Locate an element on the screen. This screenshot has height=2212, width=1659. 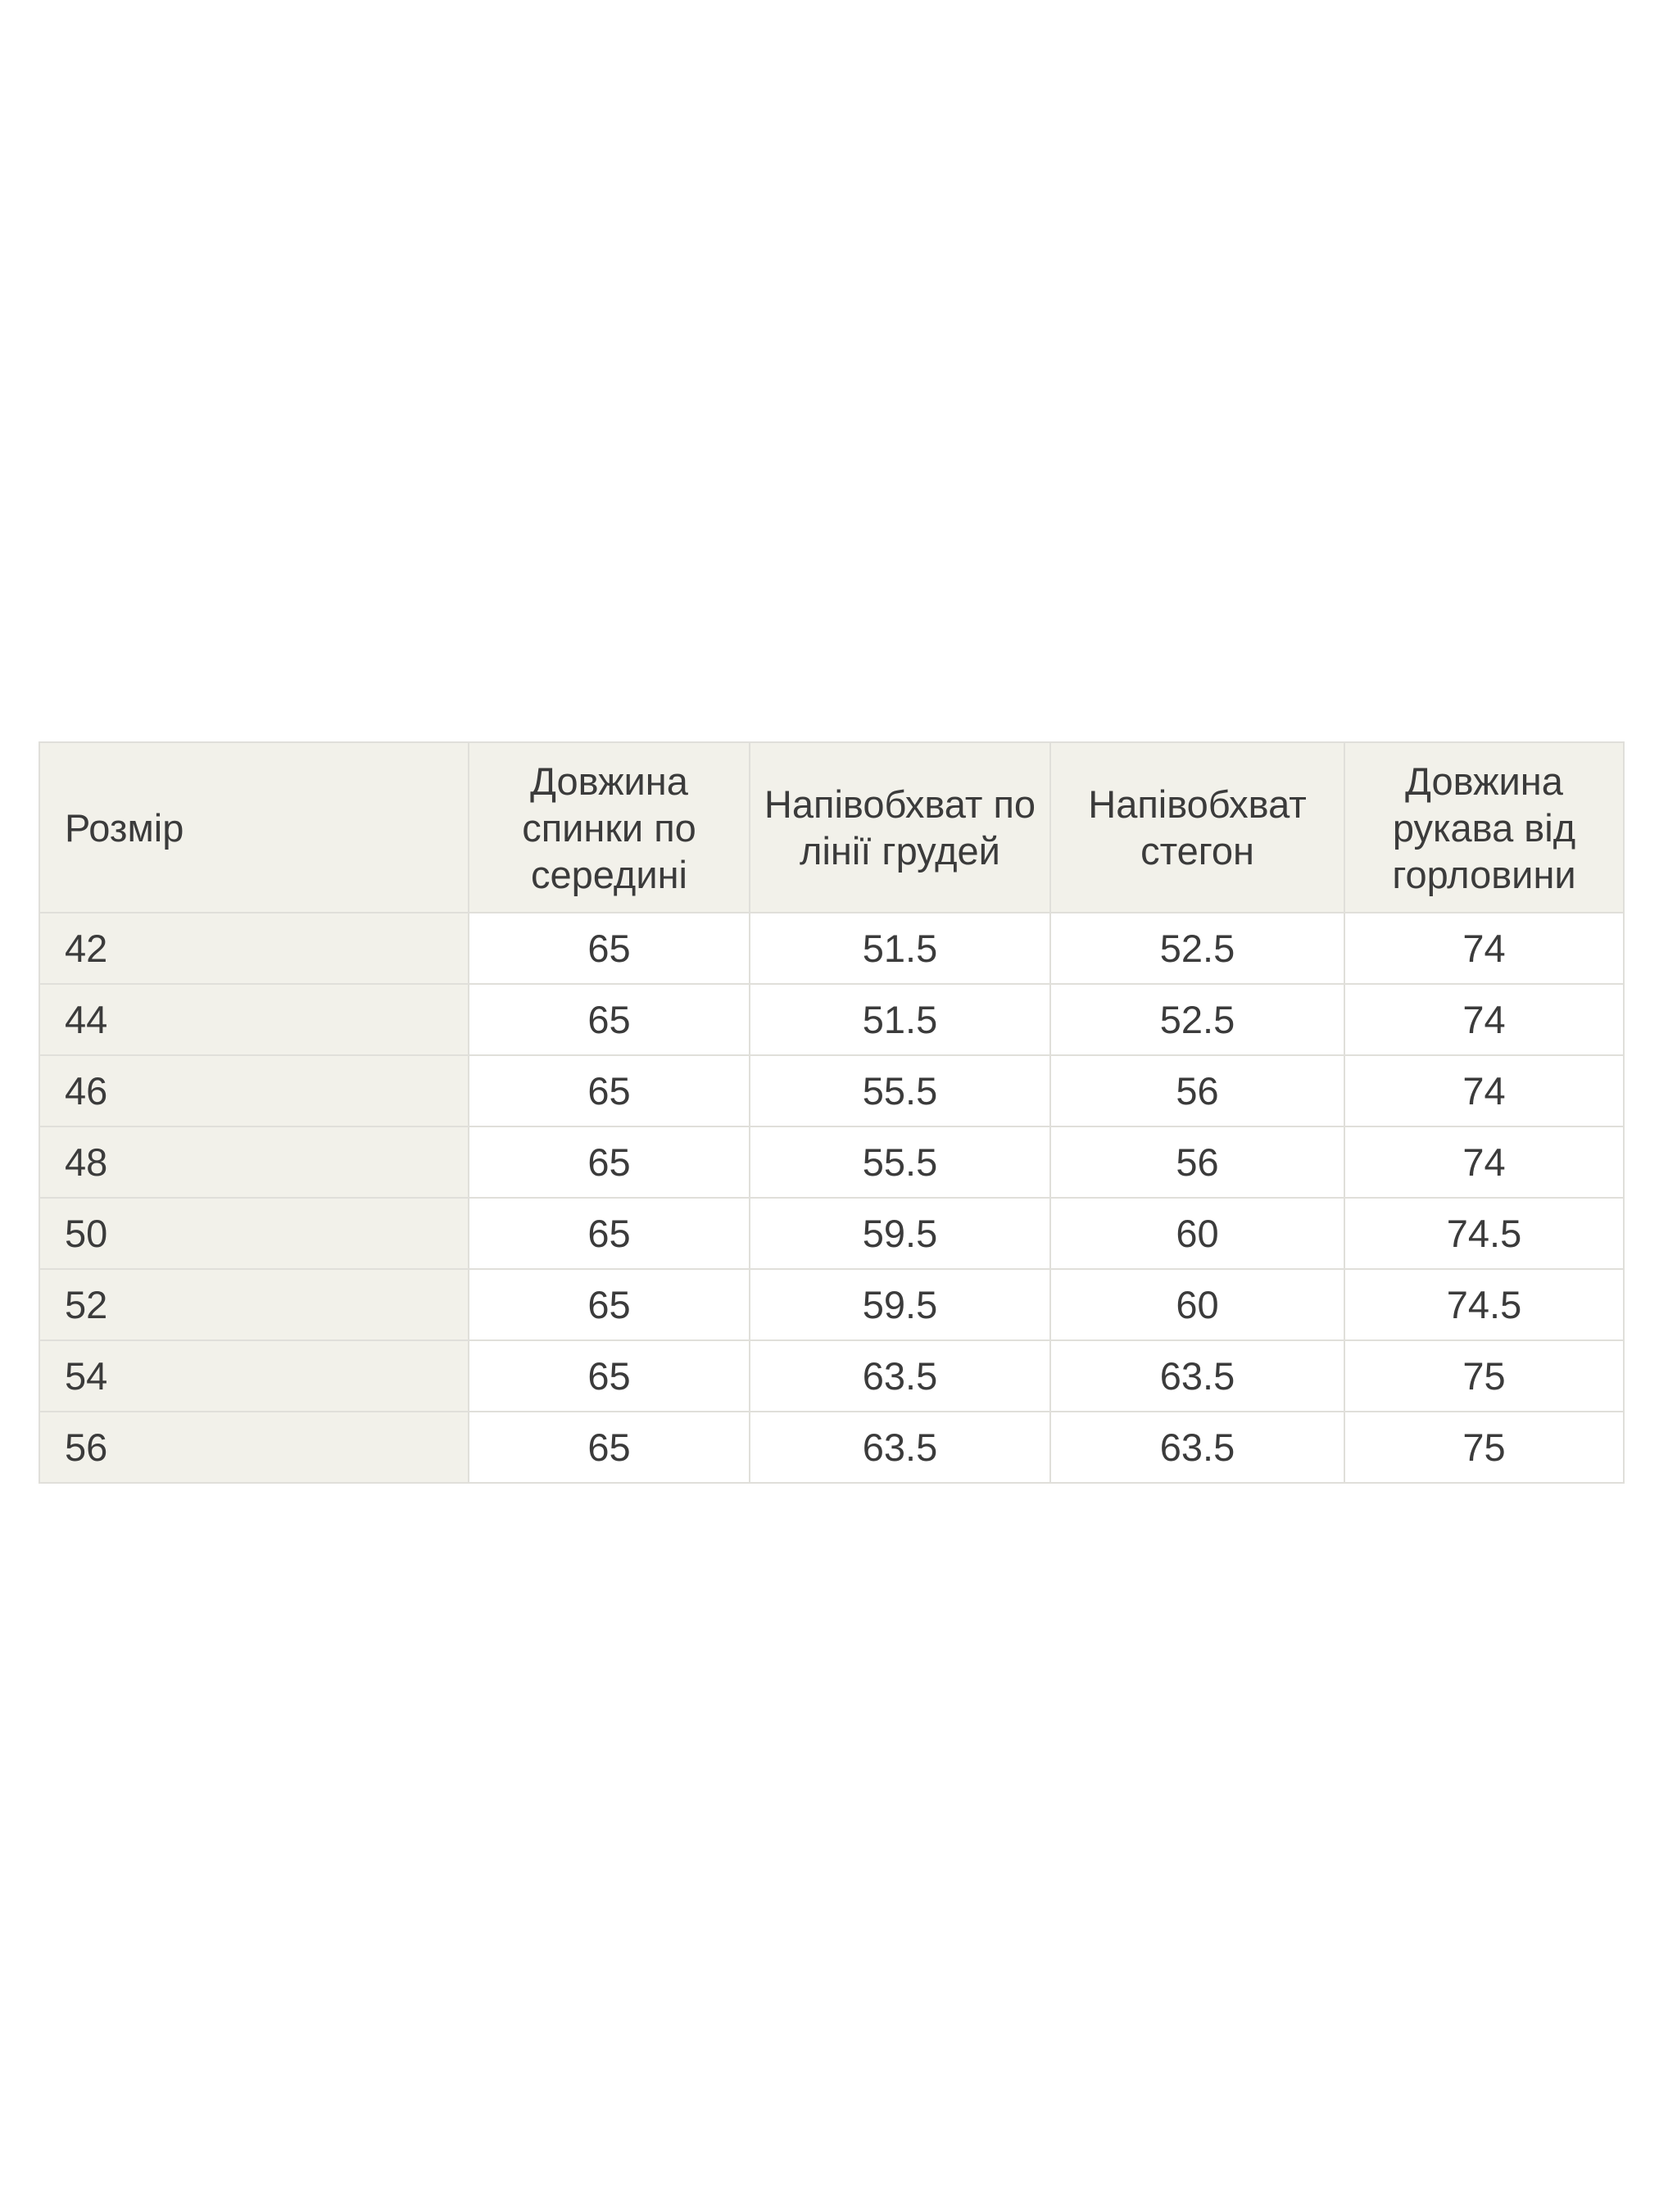
table-row: 52 65 59.5 60 74.5 is located at coordinates (832, 1304).